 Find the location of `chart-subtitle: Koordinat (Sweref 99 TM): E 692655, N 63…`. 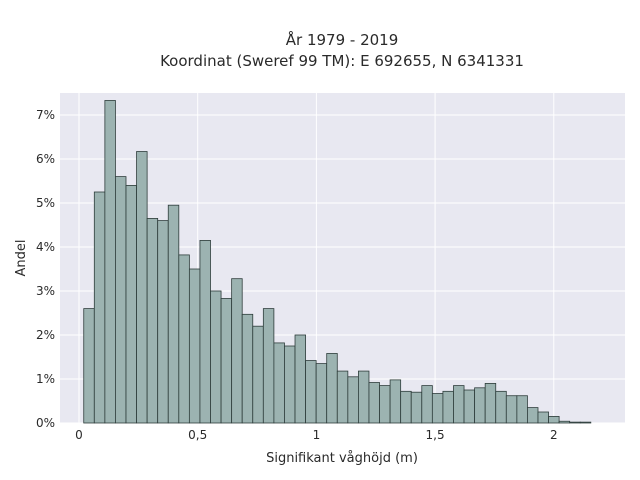

chart-subtitle: Koordinat (Sweref 99 TM): E 692655, N 63… is located at coordinates (342, 61).